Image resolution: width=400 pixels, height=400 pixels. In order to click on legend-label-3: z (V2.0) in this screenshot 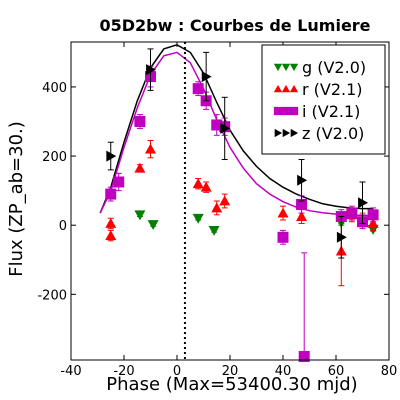, I will do `click(333, 133)`.